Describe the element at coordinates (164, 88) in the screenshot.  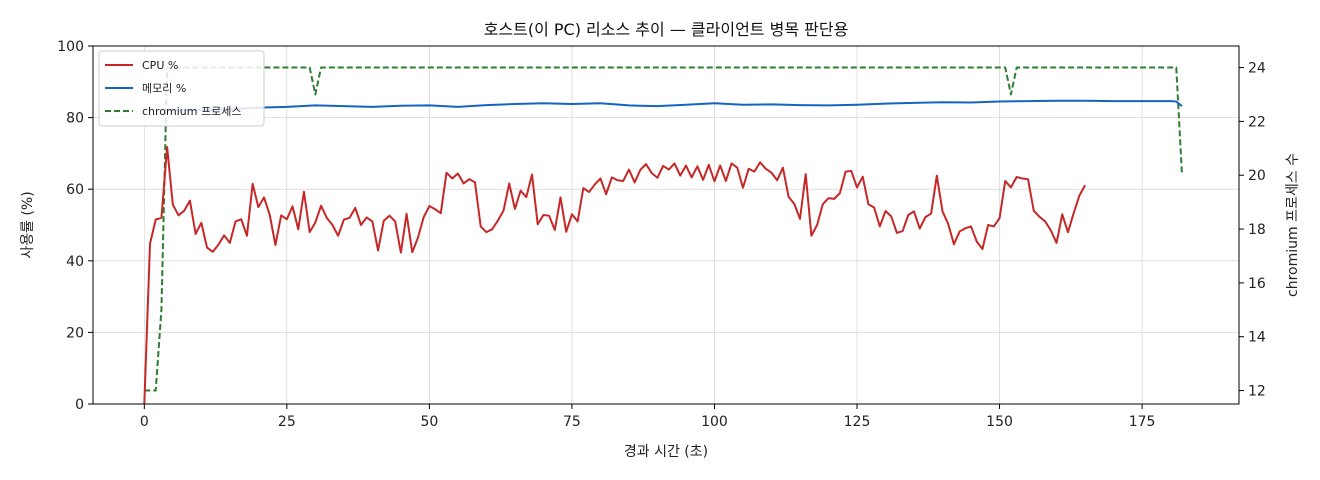
I see `legend-label: 메모리 %` at that location.